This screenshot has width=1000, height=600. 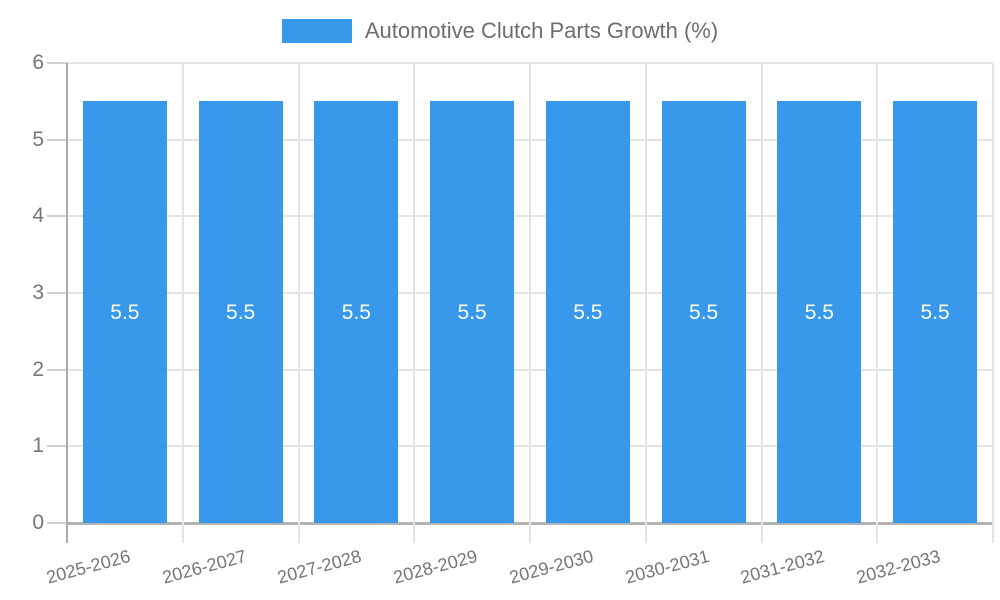 I want to click on x-tick-label: 2025-2026, so click(x=88, y=566).